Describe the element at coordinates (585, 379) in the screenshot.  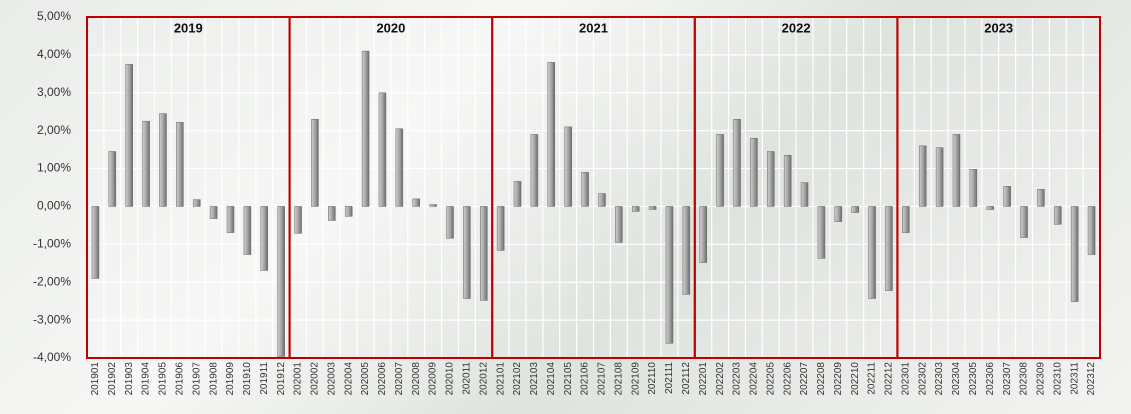
I see `x-tick-label: 202106` at that location.